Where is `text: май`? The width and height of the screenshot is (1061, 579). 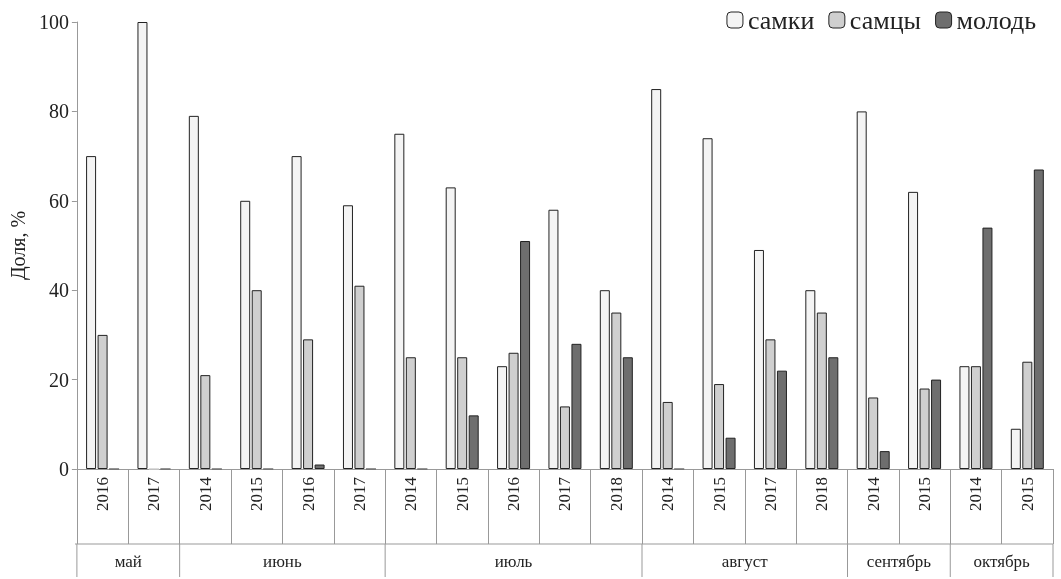 text: май is located at coordinates (128, 561).